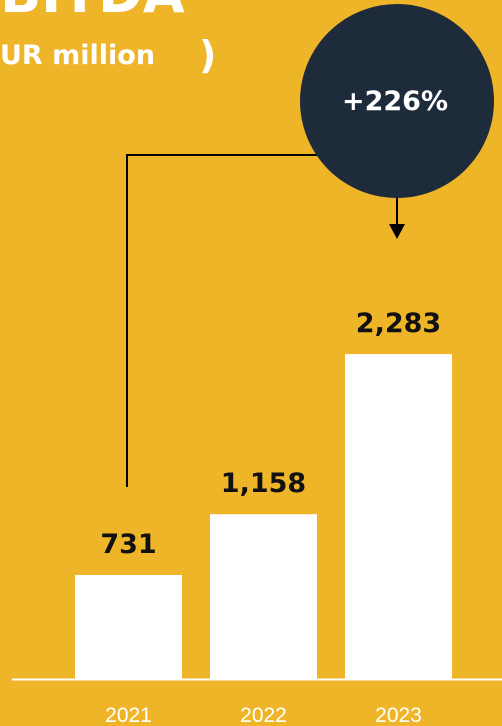 The image size is (502, 726). I want to click on bar-2022, so click(263, 596).